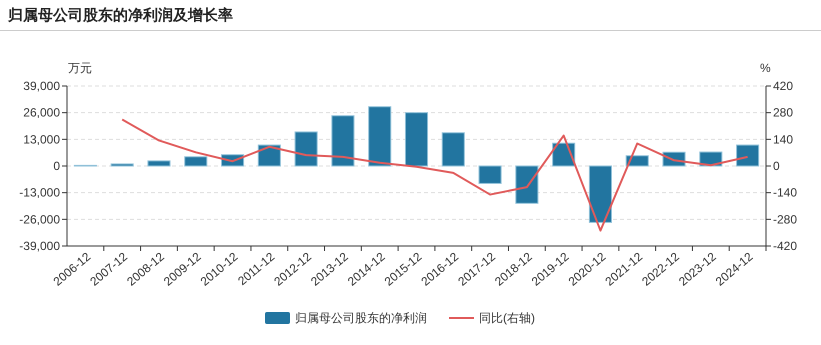  I want to click on y2-tick-label: -280, so click(785, 219).